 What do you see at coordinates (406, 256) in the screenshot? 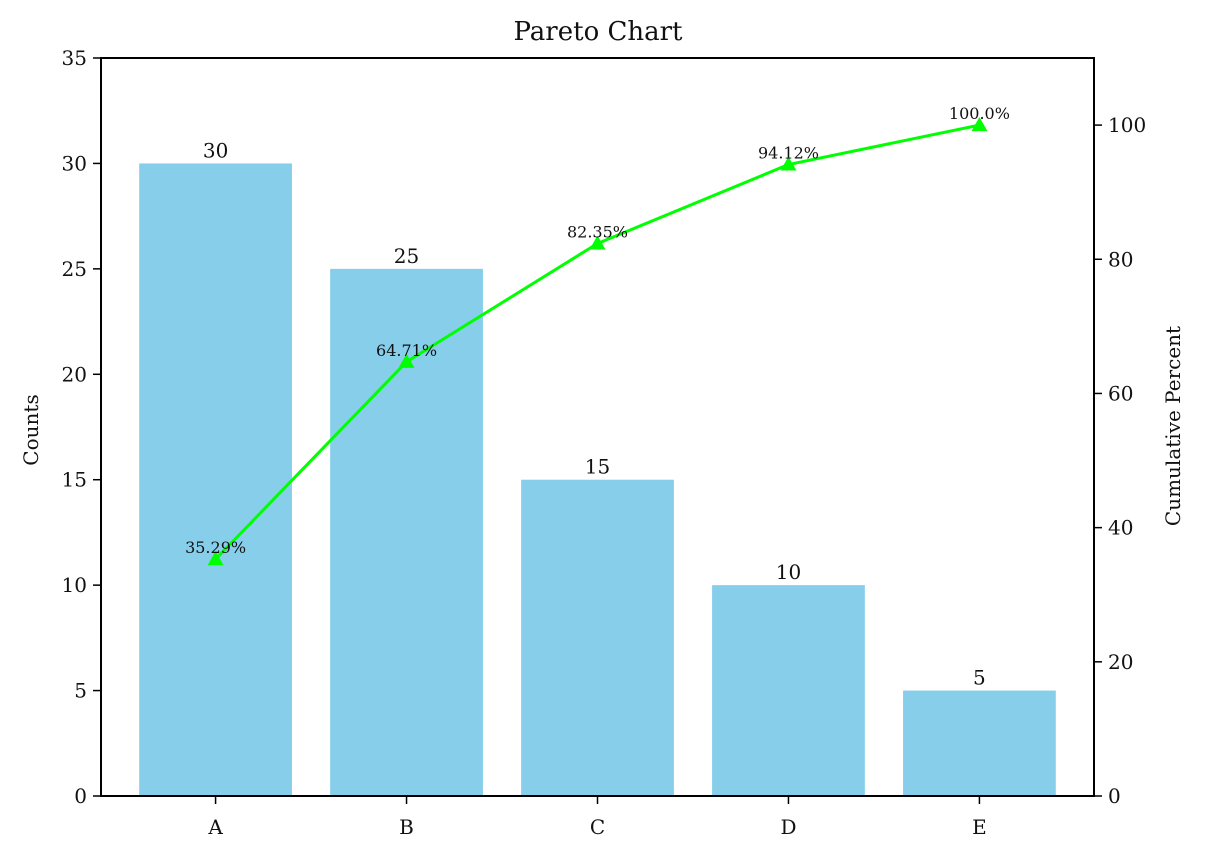
I see `bar-value-label-b: 25` at bounding box center [406, 256].